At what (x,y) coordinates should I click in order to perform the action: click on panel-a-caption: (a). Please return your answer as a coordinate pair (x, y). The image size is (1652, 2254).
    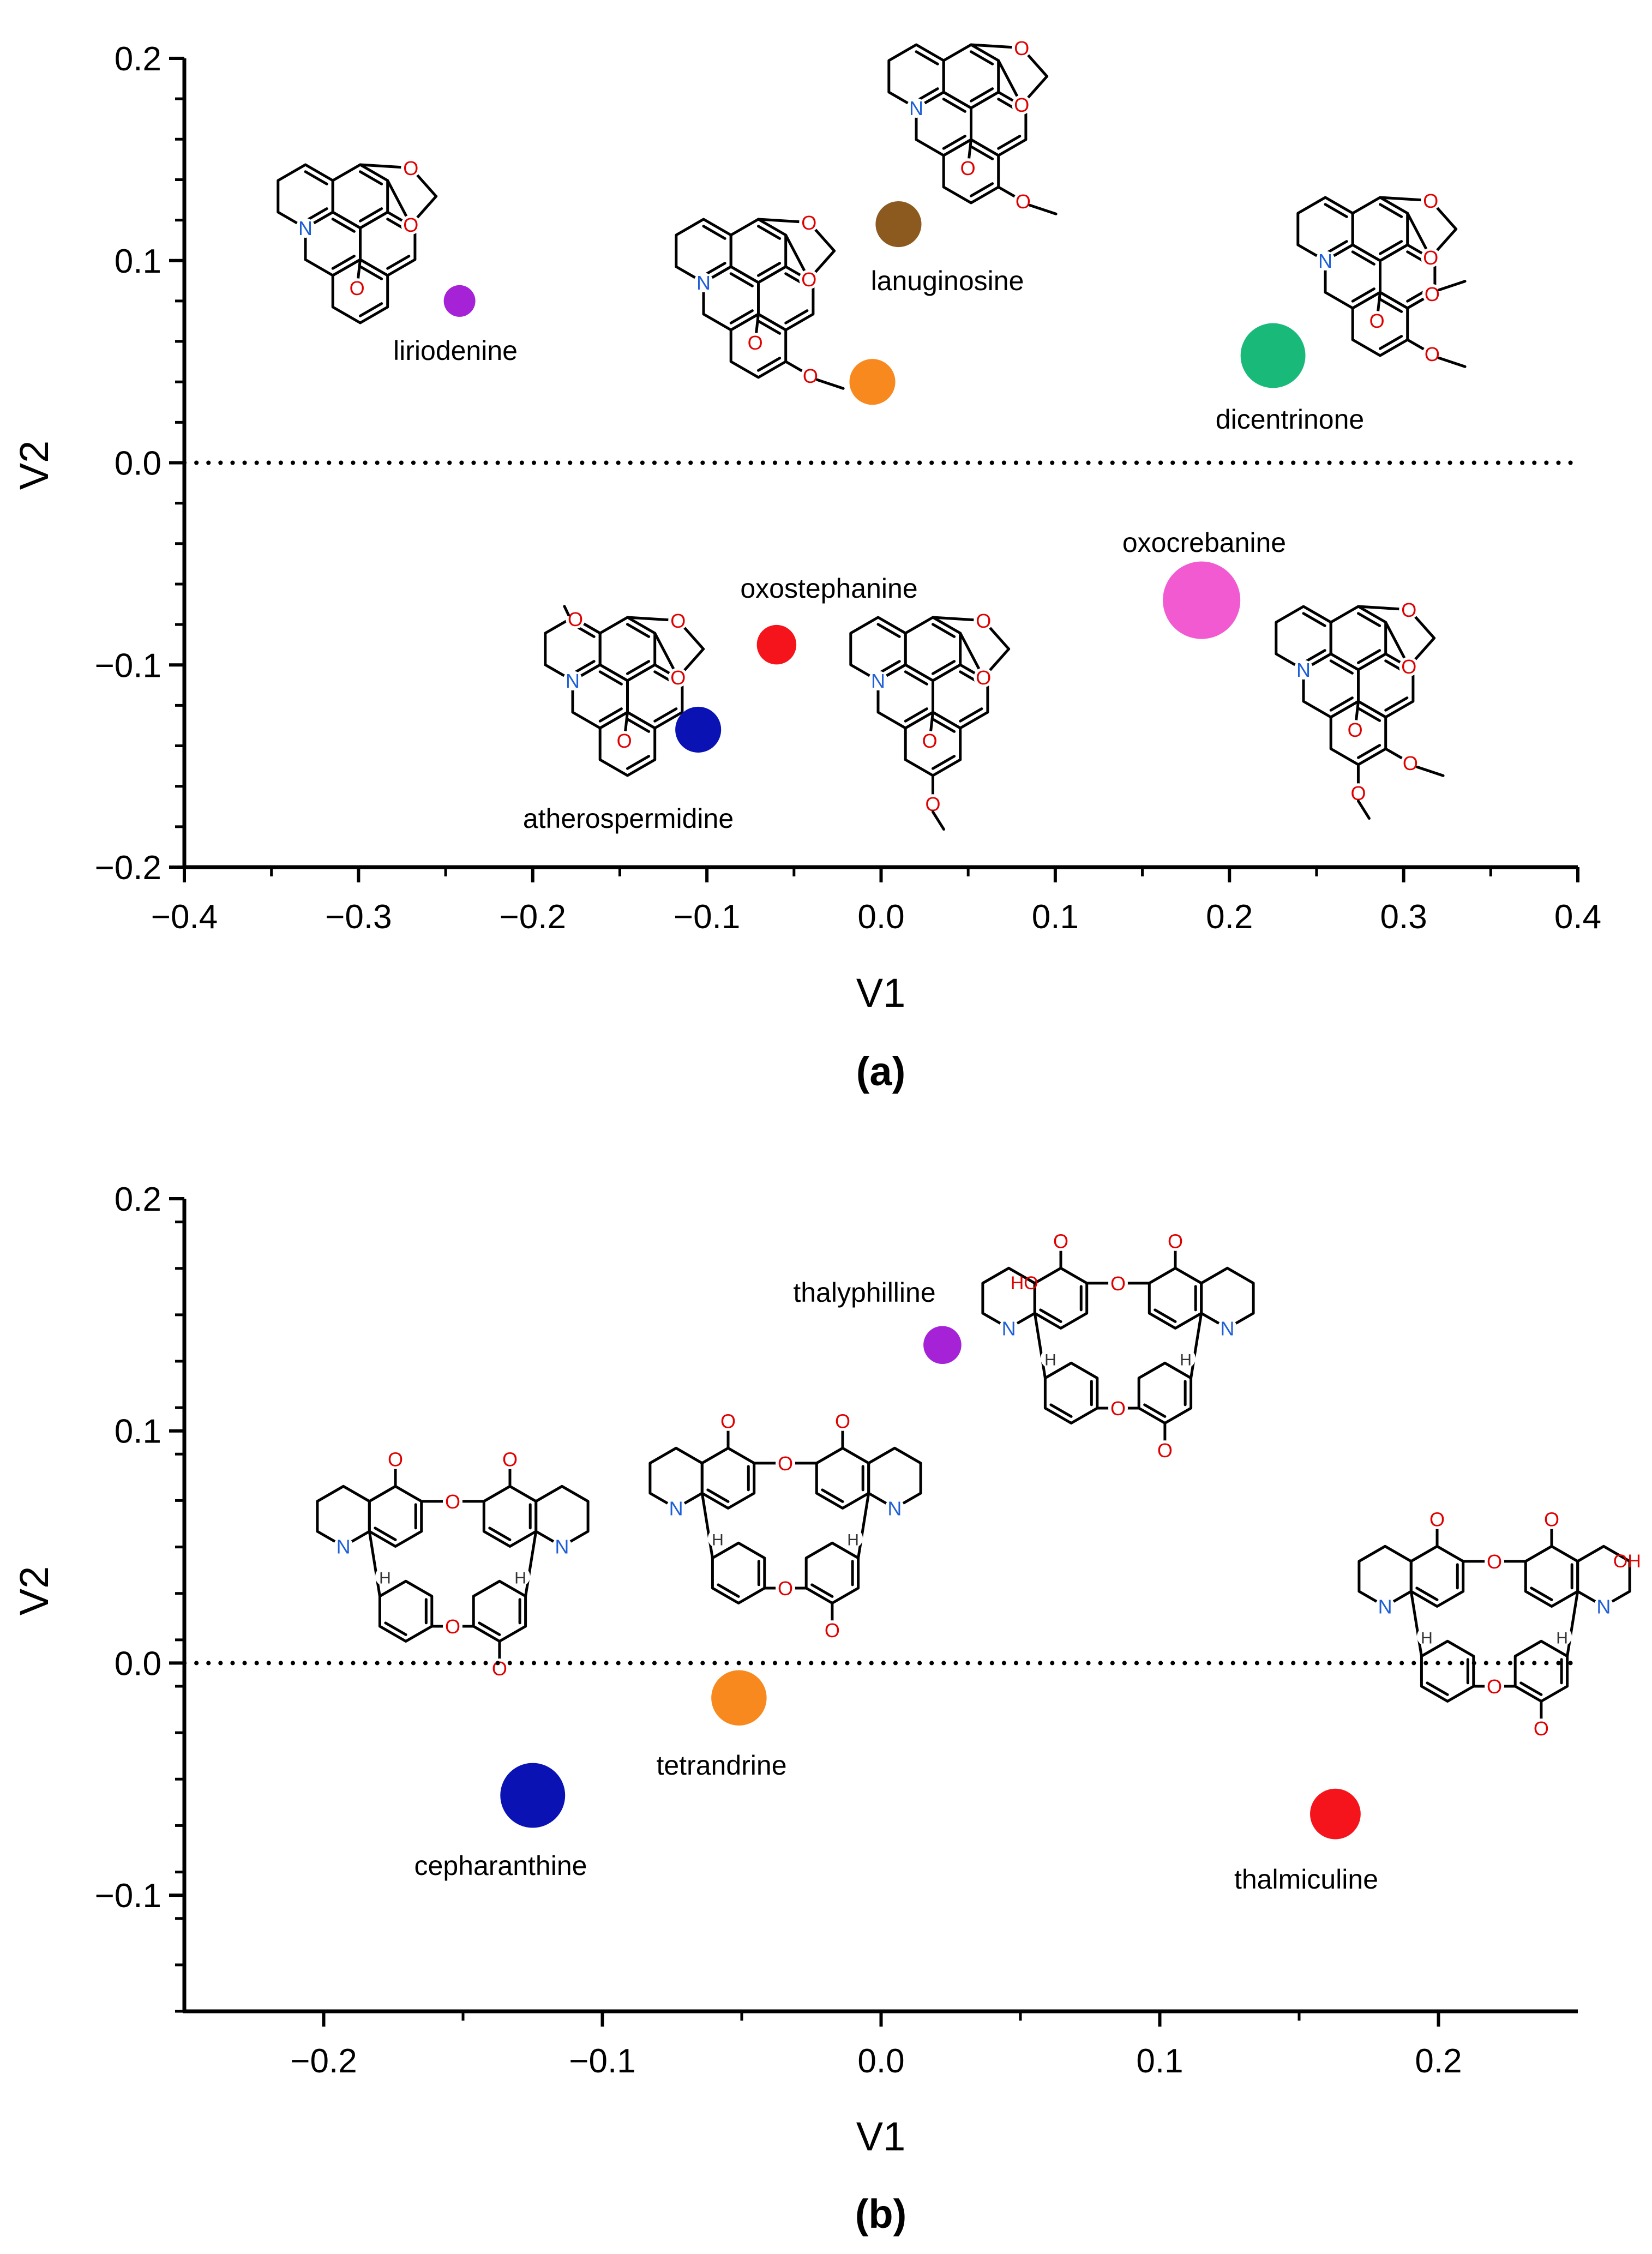
    Looking at the image, I should click on (880, 1072).